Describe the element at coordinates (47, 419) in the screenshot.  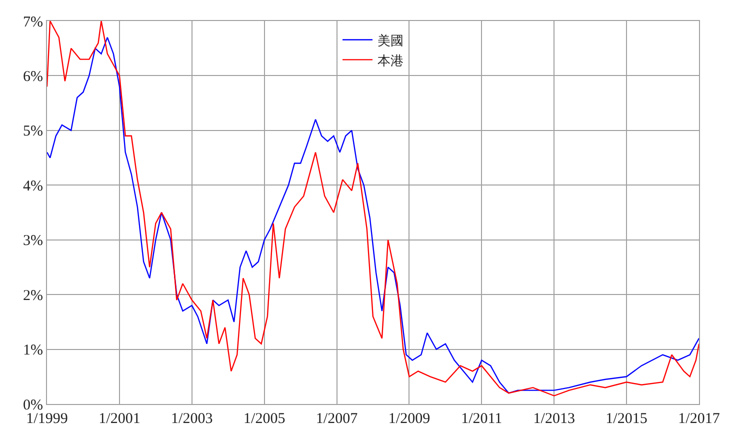
I see `x-tick-label: 1/1999` at that location.